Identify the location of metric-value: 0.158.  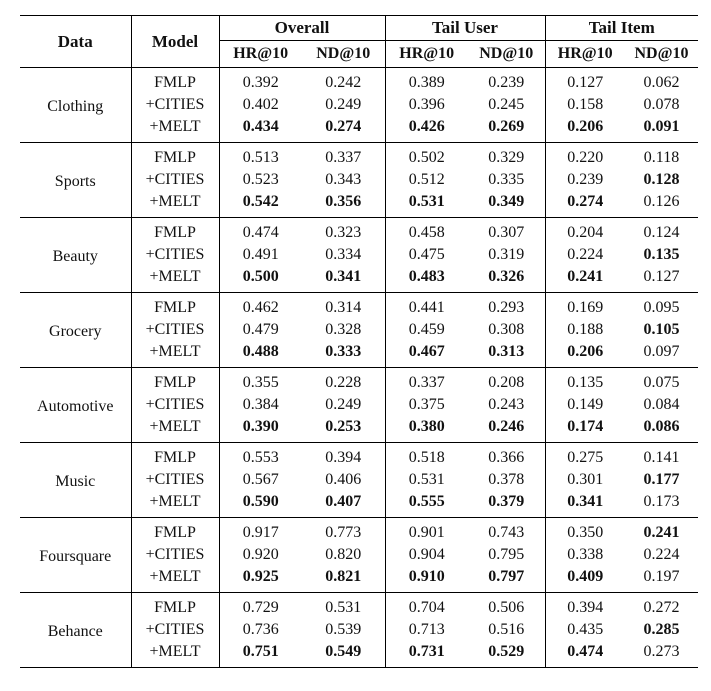
(585, 104).